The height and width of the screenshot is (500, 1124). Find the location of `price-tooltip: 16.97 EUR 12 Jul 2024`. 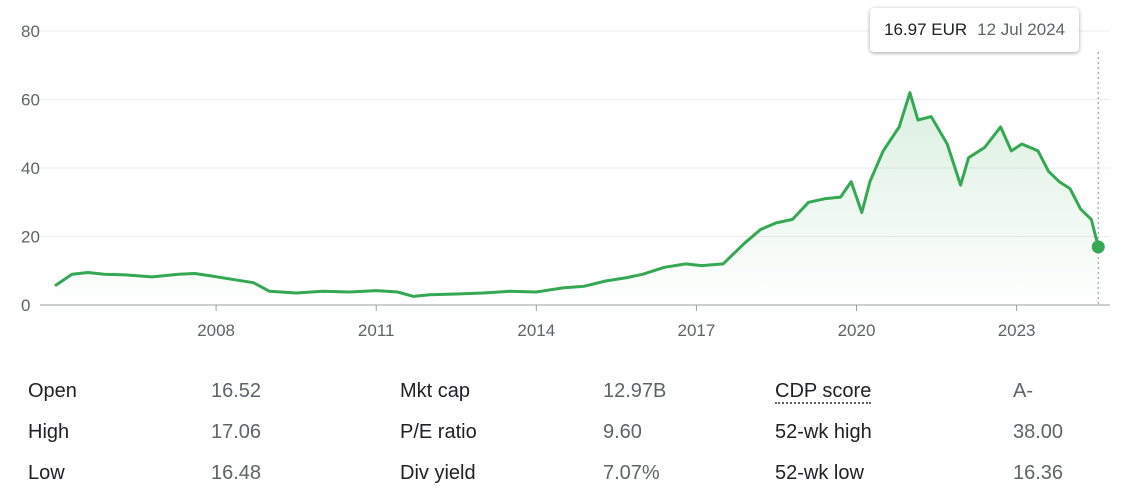

price-tooltip: 16.97 EUR 12 Jul 2024 is located at coordinates (975, 30).